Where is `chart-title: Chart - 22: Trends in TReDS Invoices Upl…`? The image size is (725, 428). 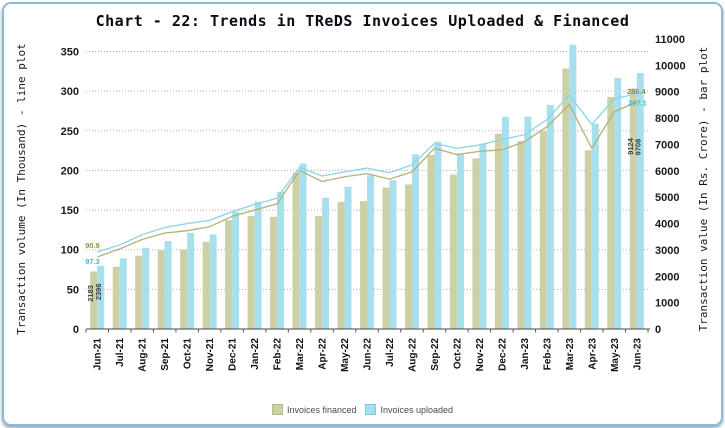
chart-title: Chart - 22: Trends in TReDS Invoices Upl… is located at coordinates (362, 21).